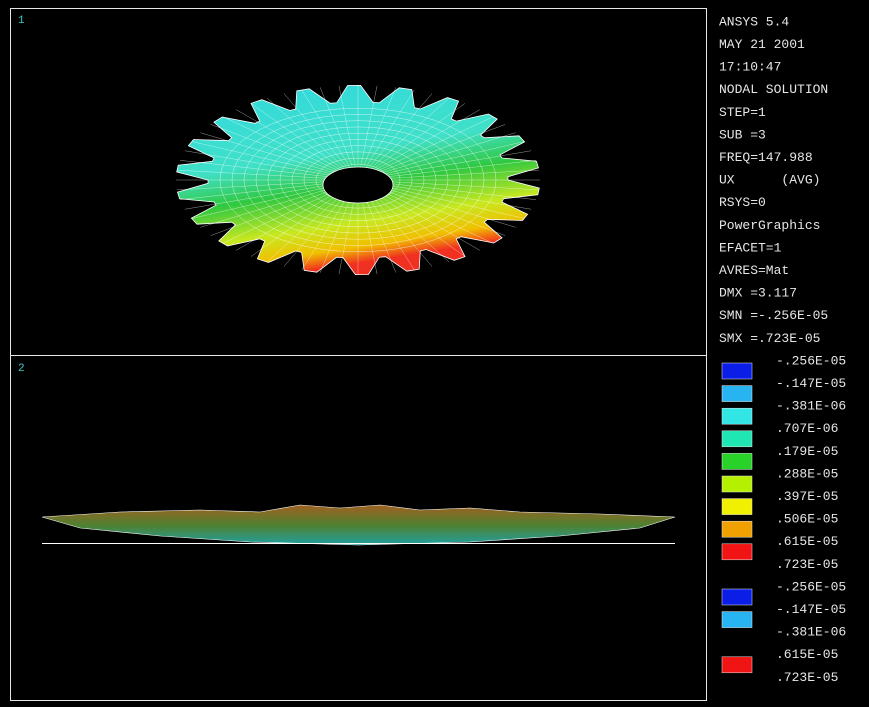 This screenshot has height=707, width=869. Describe the element at coordinates (769, 338) in the screenshot. I see `info-line: SMX =.723E-05` at that location.